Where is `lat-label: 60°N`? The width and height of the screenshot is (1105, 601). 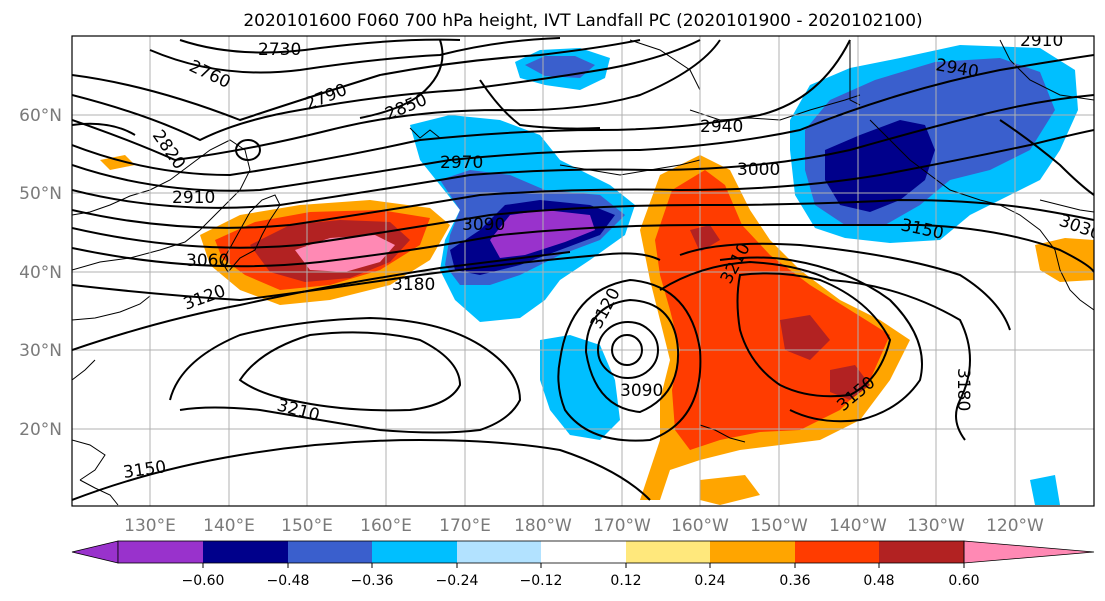
lat-label: 60°N is located at coordinates (40, 116).